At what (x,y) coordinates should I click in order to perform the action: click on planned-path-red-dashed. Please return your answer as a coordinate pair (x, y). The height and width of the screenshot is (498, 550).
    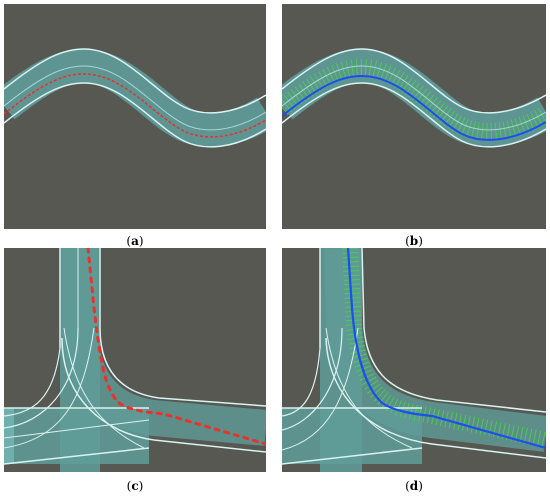
    Looking at the image, I should click on (135, 105).